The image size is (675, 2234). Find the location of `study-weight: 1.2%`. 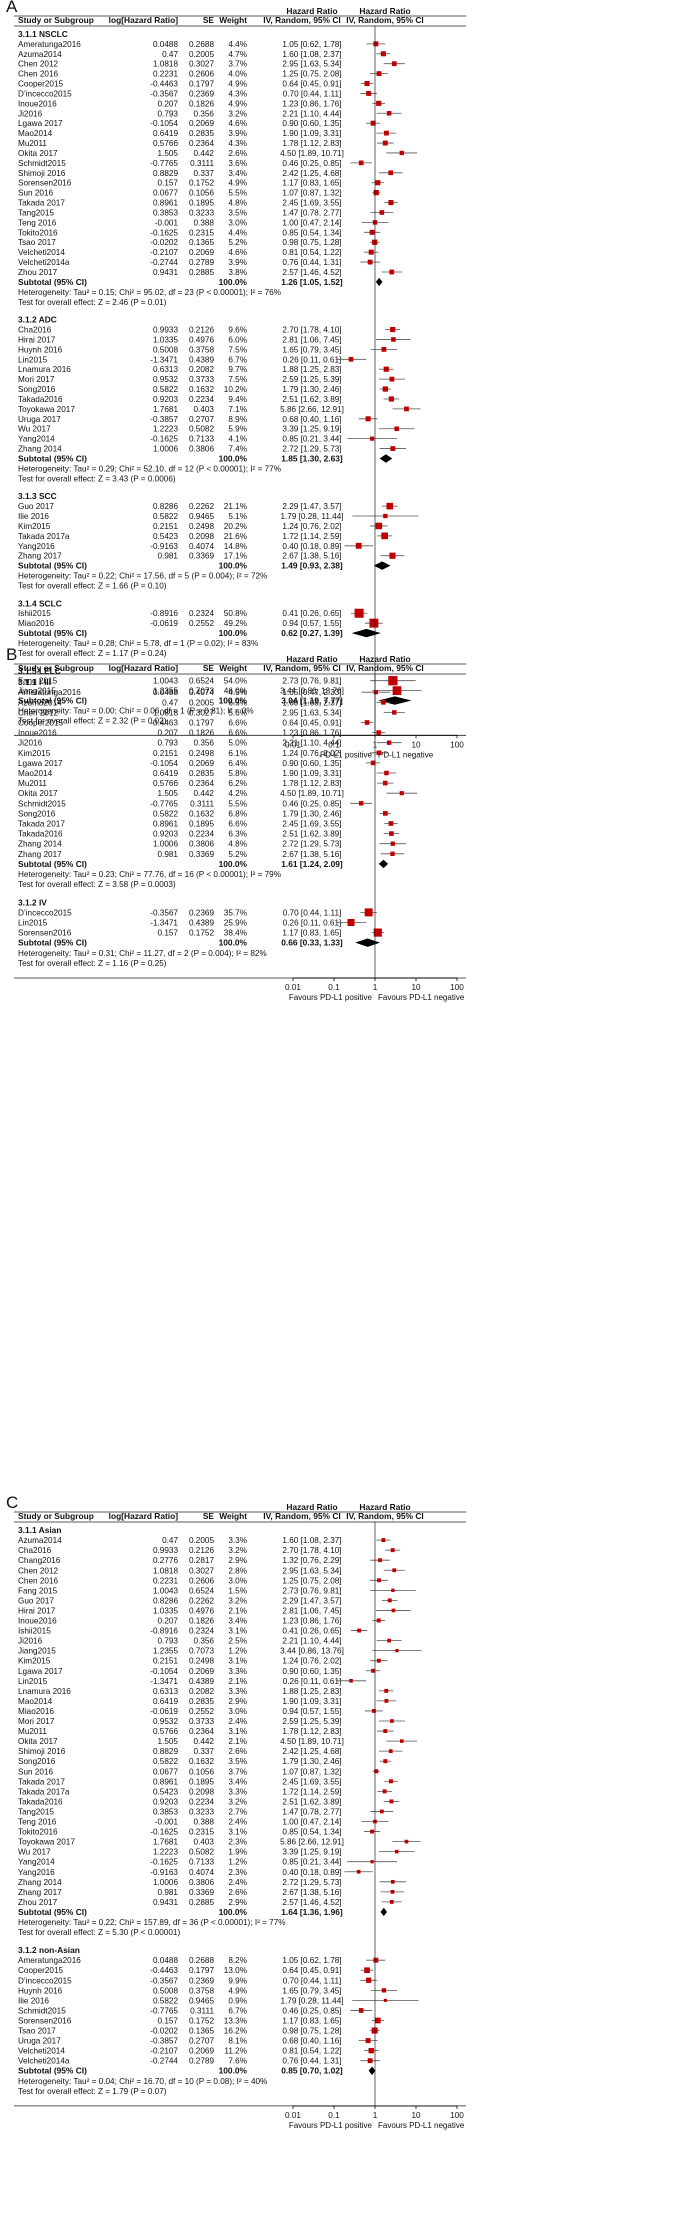

study-weight: 1.2% is located at coordinates (237, 1651).